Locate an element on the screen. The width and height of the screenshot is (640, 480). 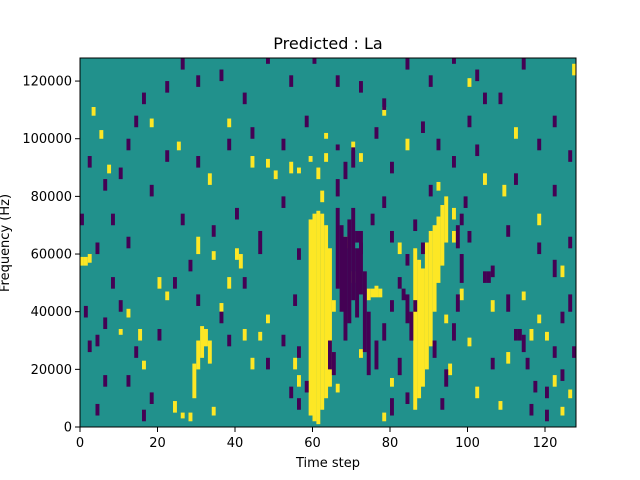
x-axis: 0 20 40 60 80 100 120 is located at coordinates (316, 439).